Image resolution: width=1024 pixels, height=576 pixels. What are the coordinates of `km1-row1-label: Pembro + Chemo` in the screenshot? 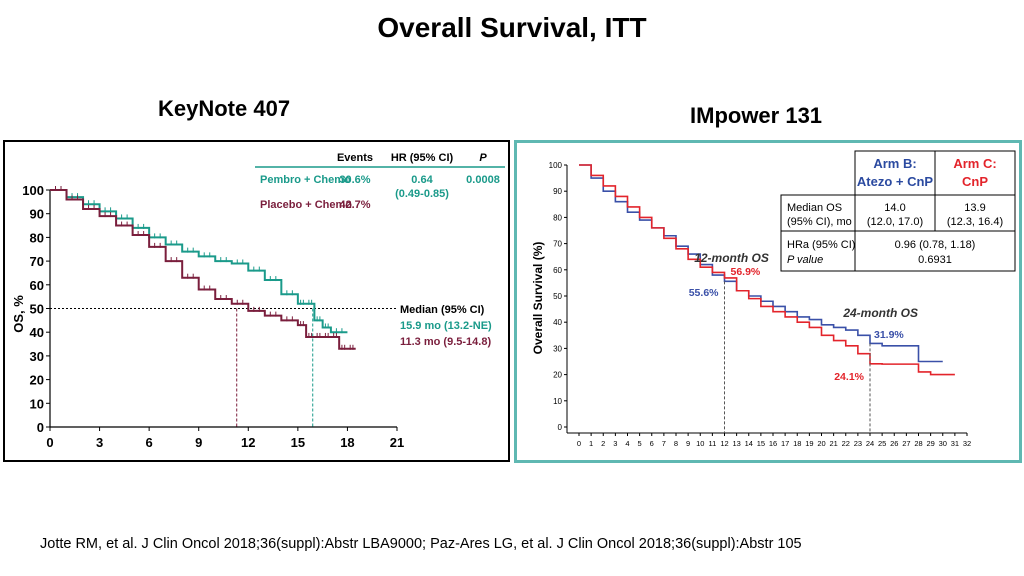 It's located at (305, 180).